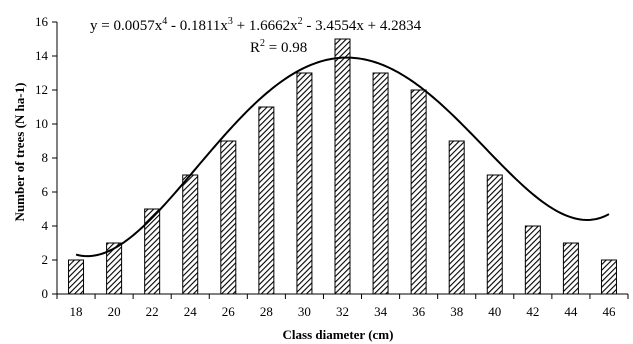 The height and width of the screenshot is (344, 633). What do you see at coordinates (19, 152) in the screenshot?
I see `y-axis-title: Number of trees (N ha-1)` at bounding box center [19, 152].